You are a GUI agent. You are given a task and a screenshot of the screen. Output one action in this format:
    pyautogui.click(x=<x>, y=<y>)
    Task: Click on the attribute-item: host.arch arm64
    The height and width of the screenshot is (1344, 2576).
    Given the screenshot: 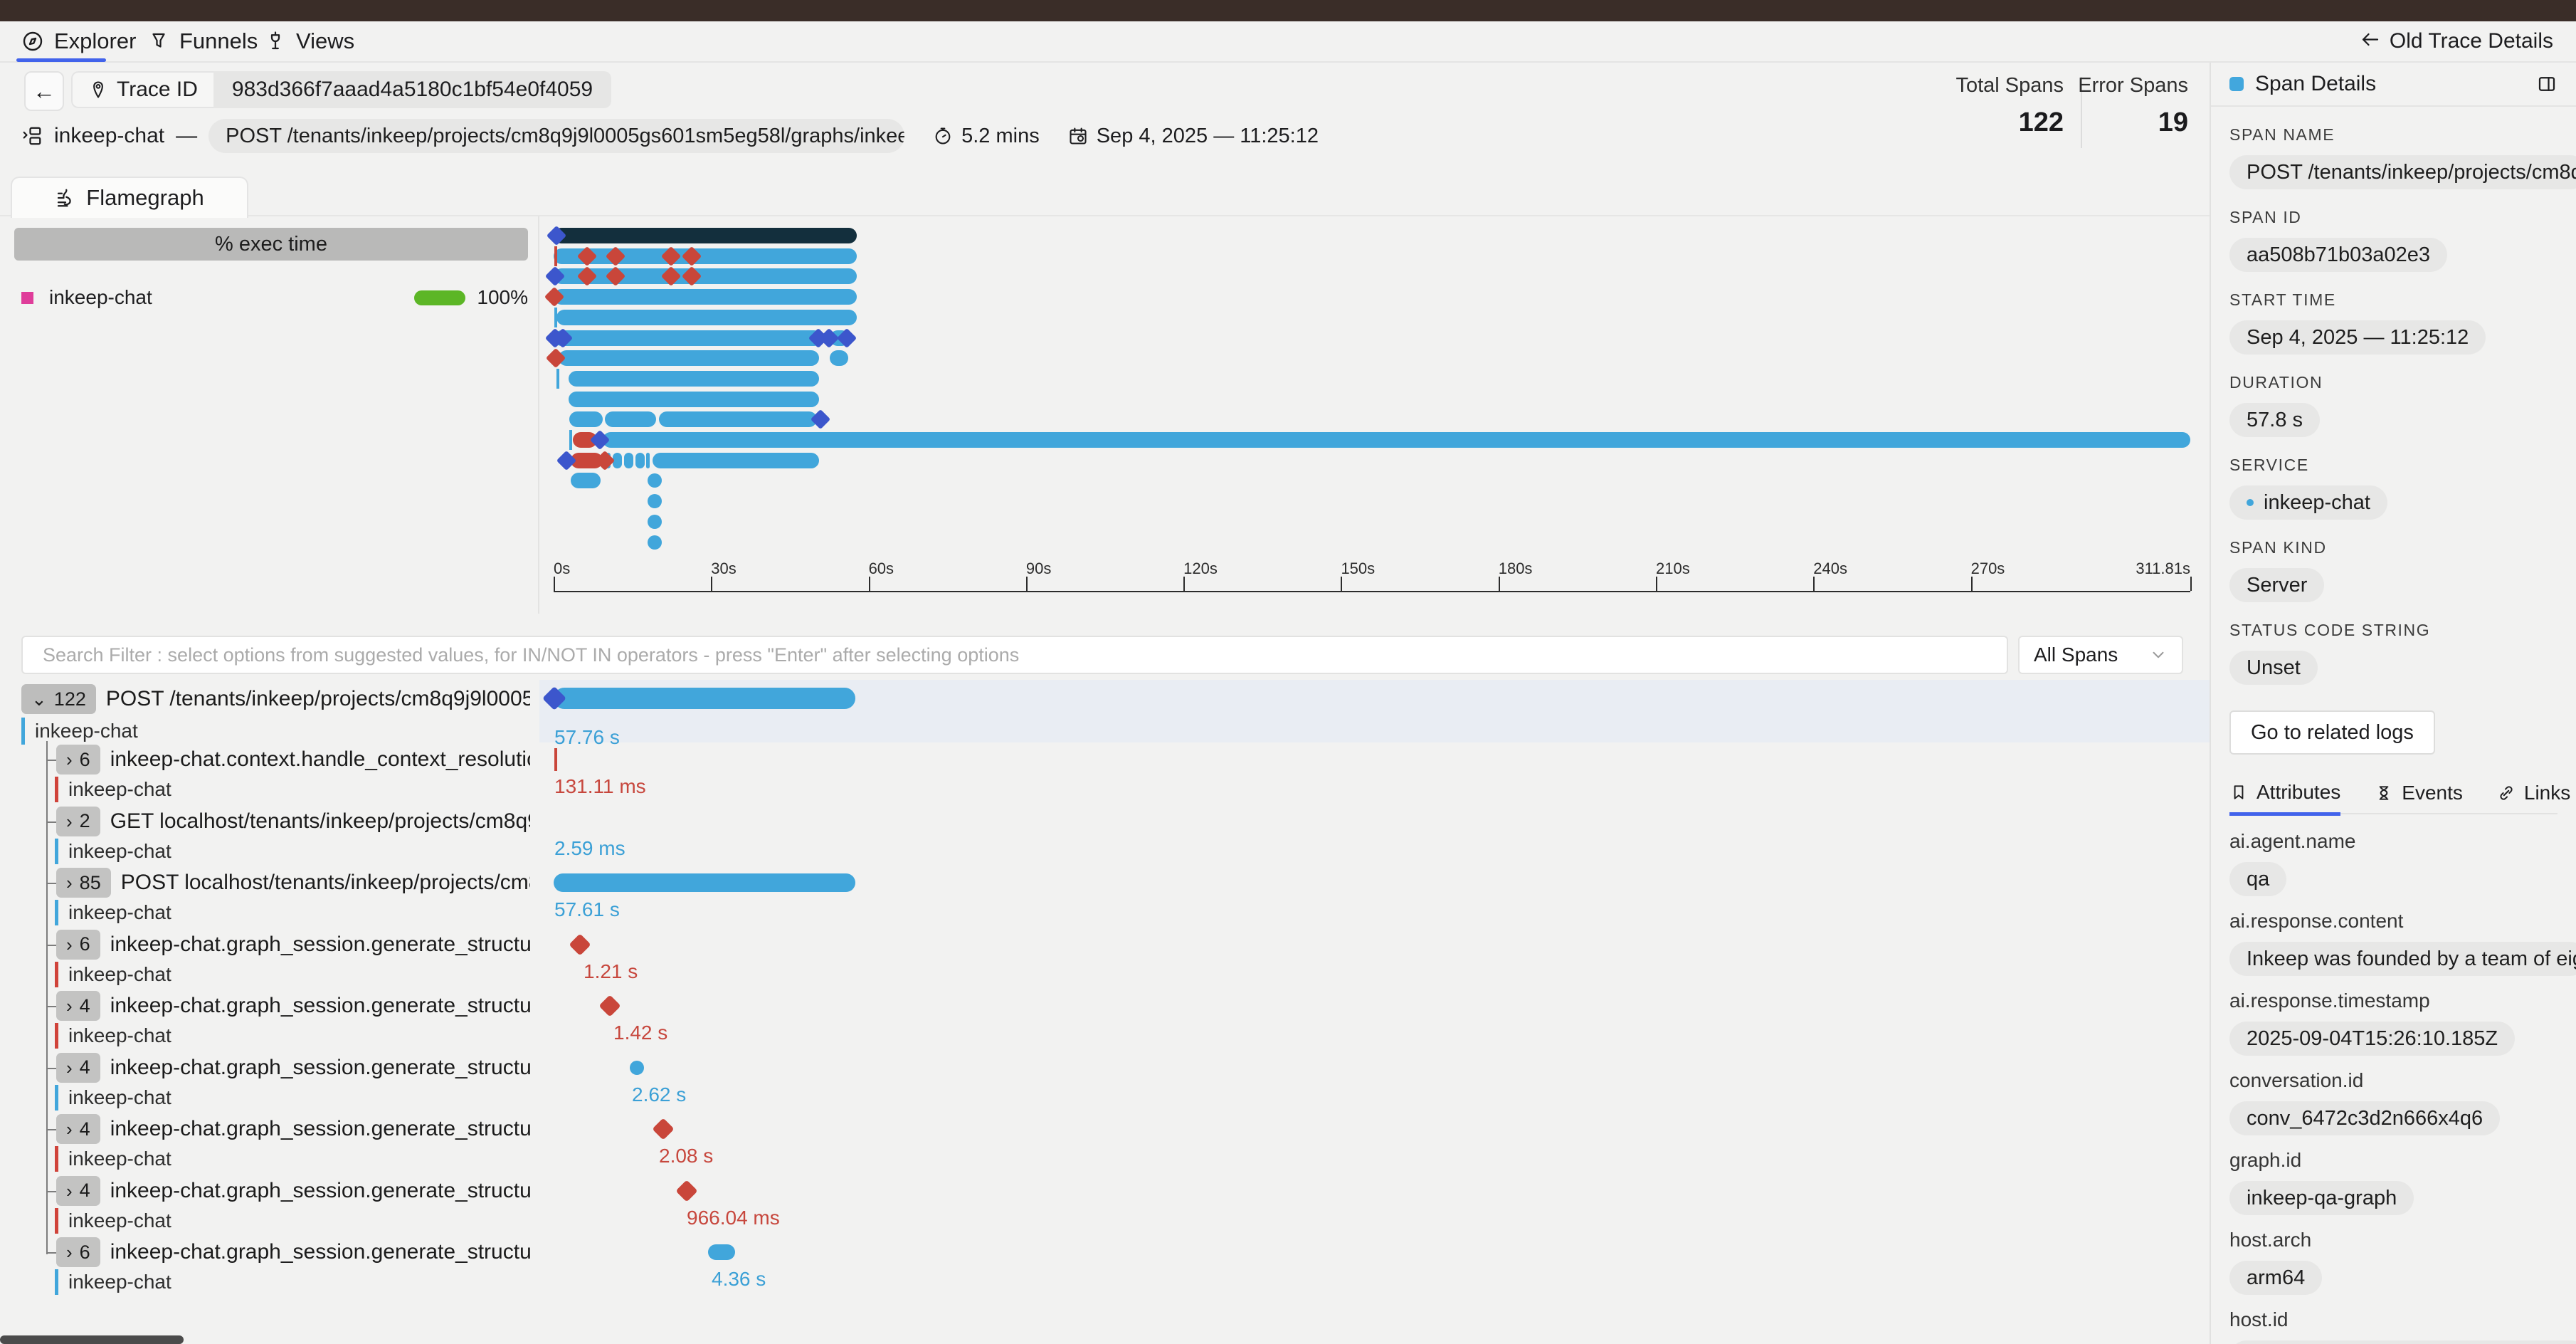 What is the action you would take?
    pyautogui.click(x=2393, y=1262)
    